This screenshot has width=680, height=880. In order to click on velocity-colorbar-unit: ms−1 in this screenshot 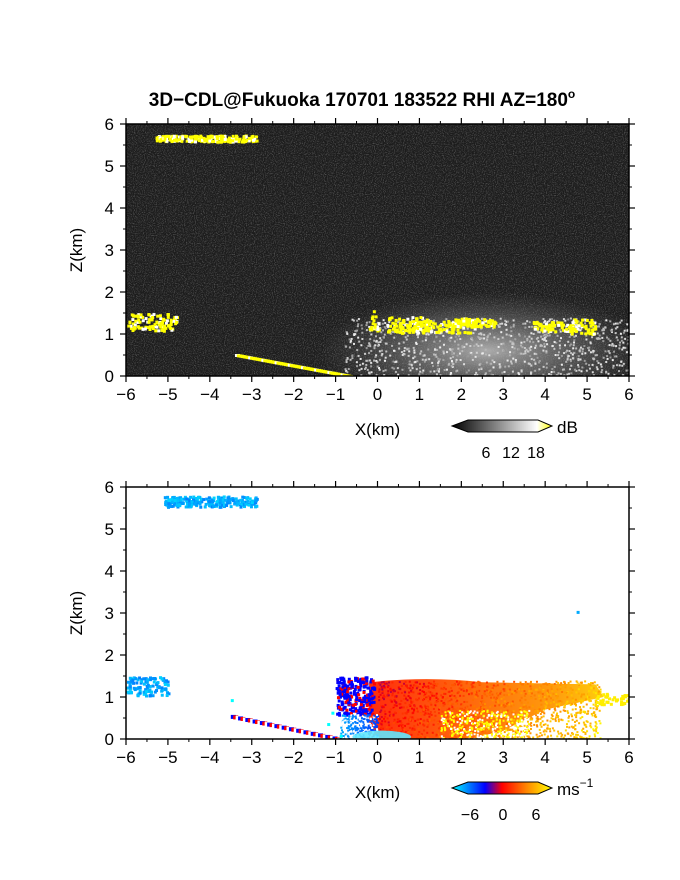, I will do `click(575, 787)`.